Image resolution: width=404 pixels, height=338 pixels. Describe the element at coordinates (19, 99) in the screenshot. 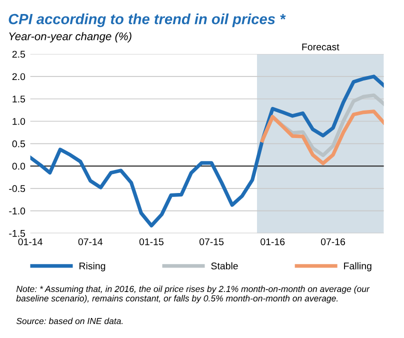

I see `y-tick-label: 1.5` at that location.